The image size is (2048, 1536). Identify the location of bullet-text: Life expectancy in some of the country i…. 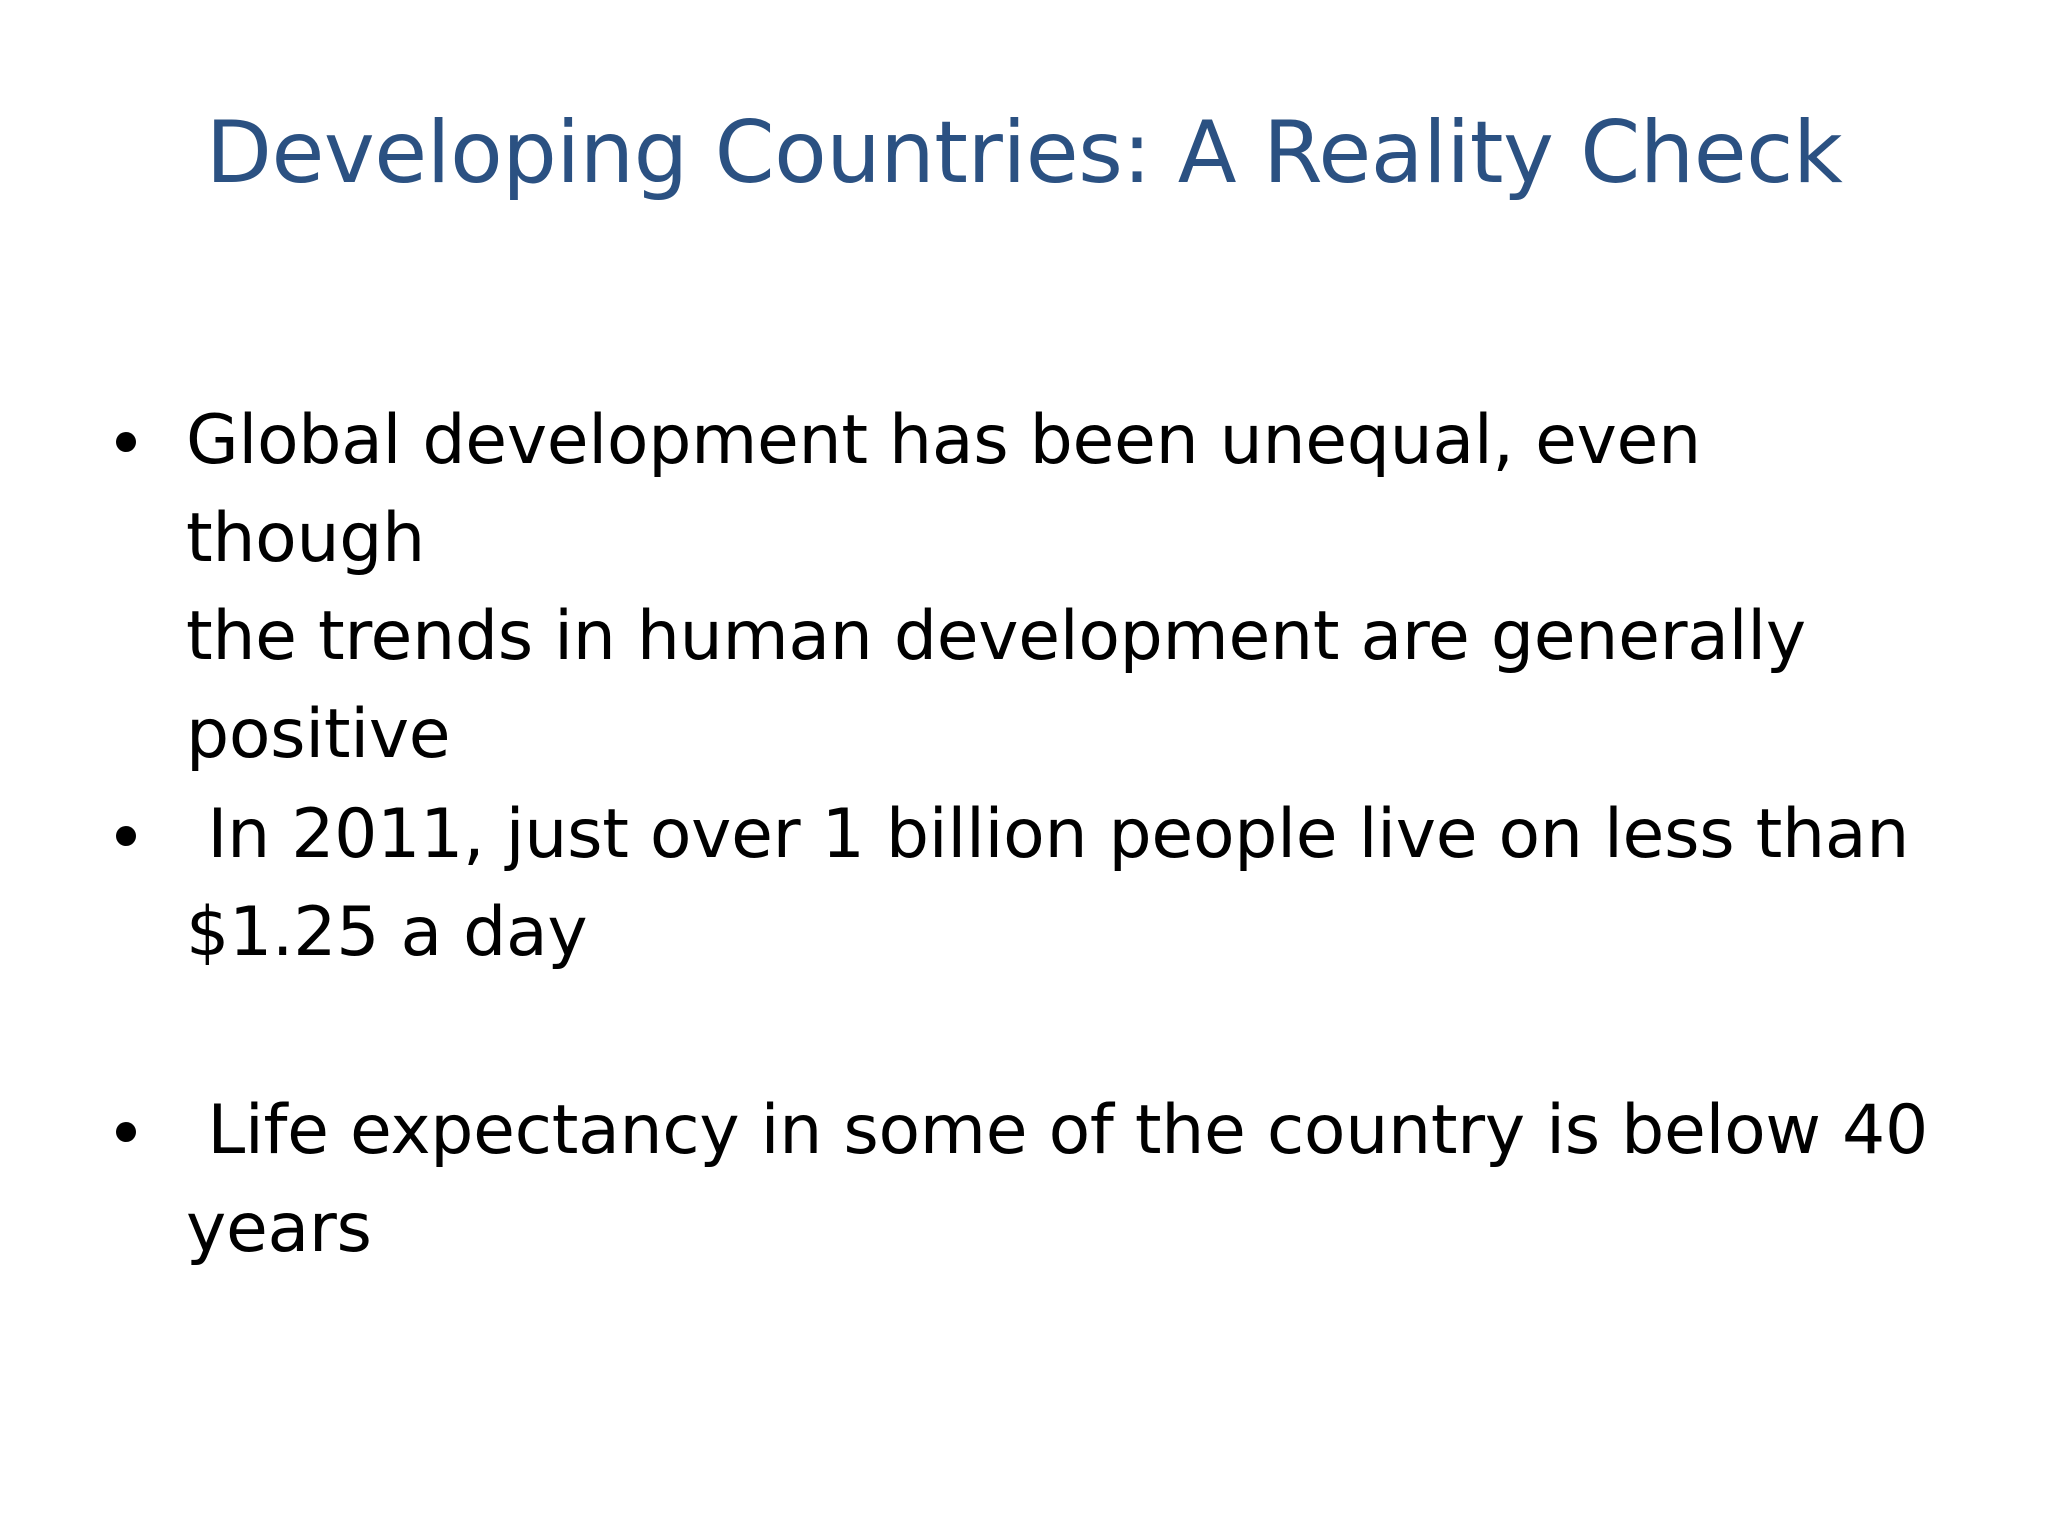
(1057, 1179).